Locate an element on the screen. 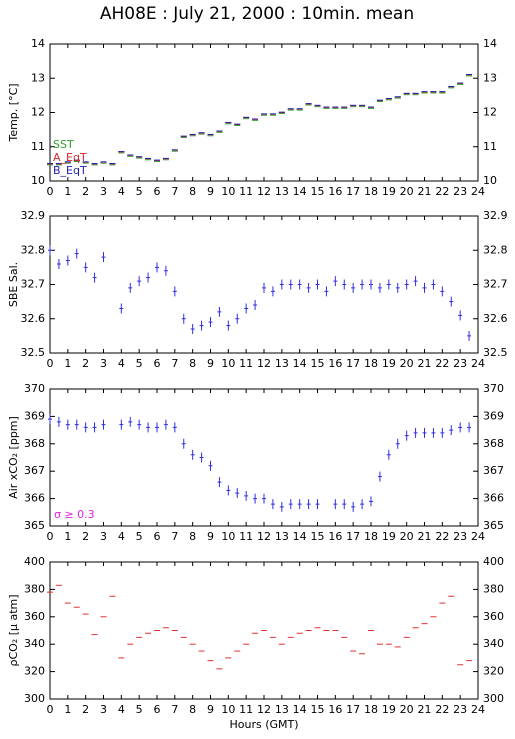 Image resolution: width=515 pixels, height=739 pixels. y-tick-label-right: 370 is located at coordinates (493, 388).